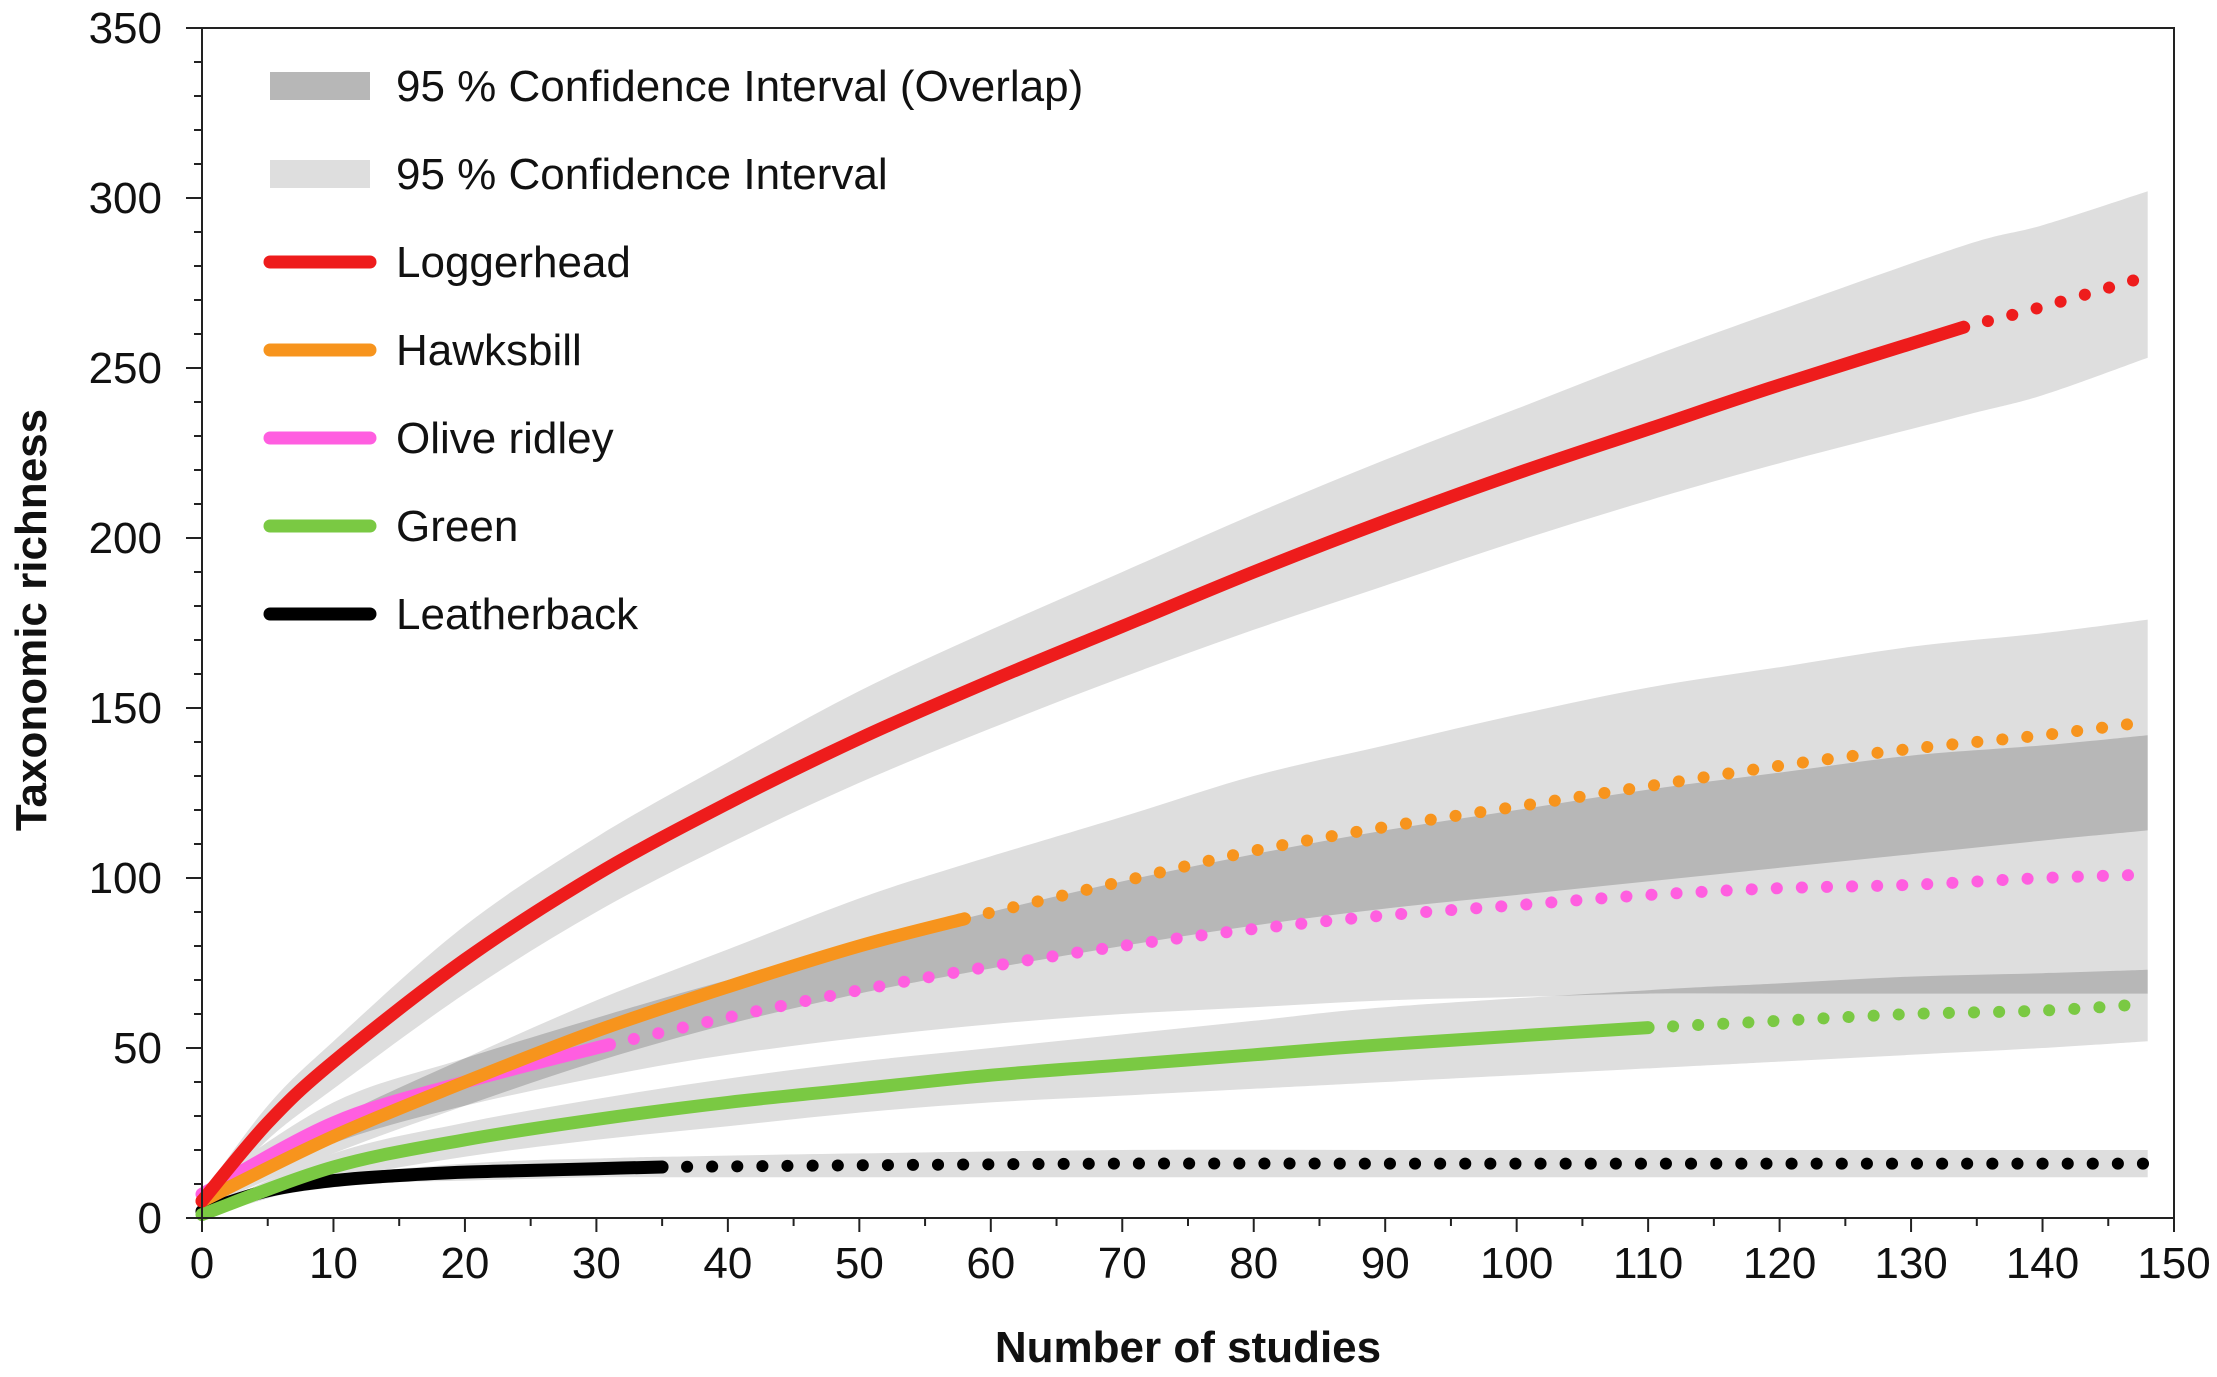 The height and width of the screenshot is (1377, 2217). What do you see at coordinates (405, 1119) in the screenshot?
I see `series-olive-ridley-observed` at bounding box center [405, 1119].